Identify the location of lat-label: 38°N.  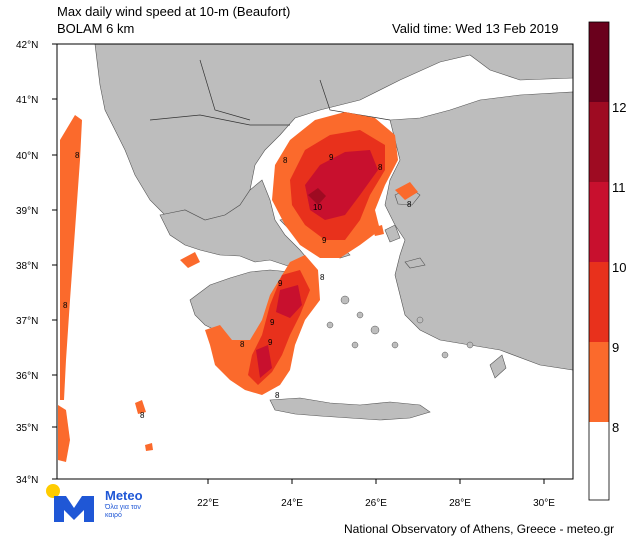
(27, 266).